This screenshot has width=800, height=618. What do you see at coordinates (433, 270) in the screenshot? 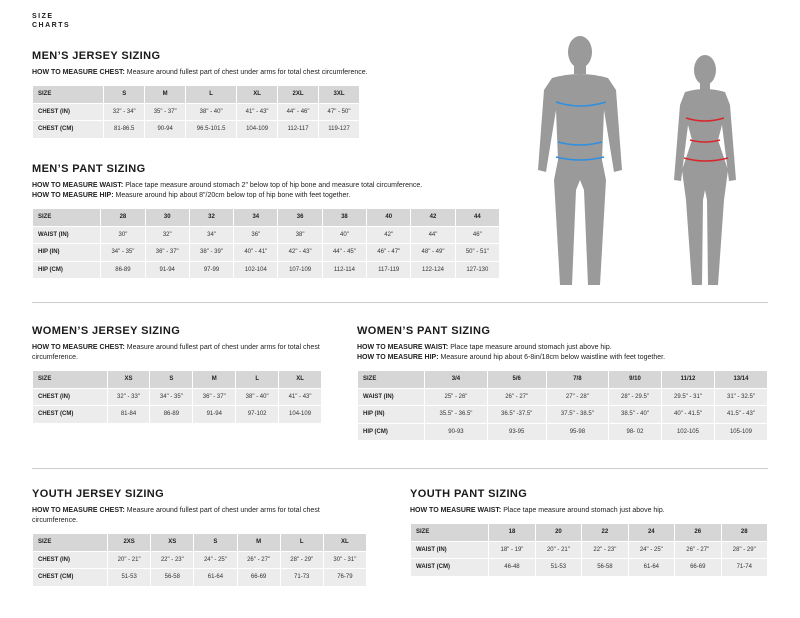
I see `table-cell: 122-124` at bounding box center [433, 270].